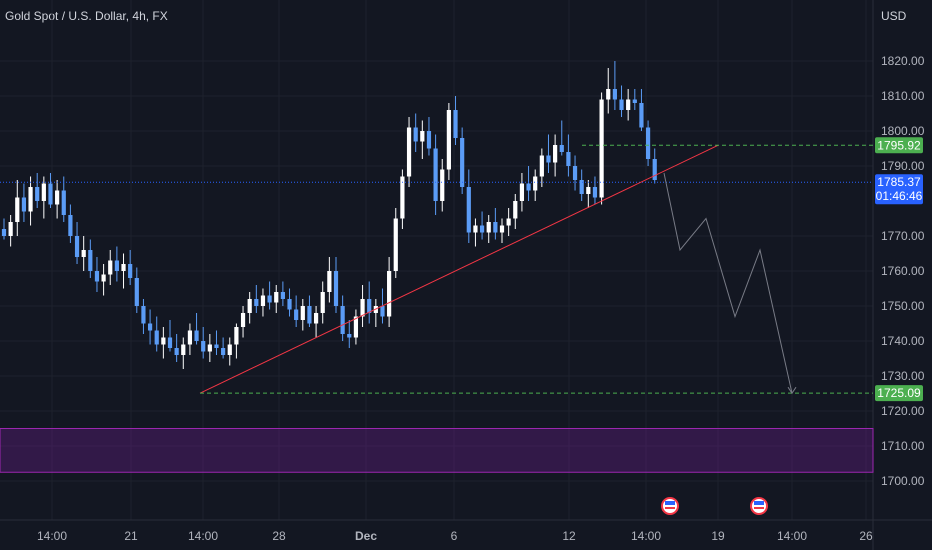  What do you see at coordinates (903, 446) in the screenshot?
I see `y-tick-label: 1710.00` at bounding box center [903, 446].